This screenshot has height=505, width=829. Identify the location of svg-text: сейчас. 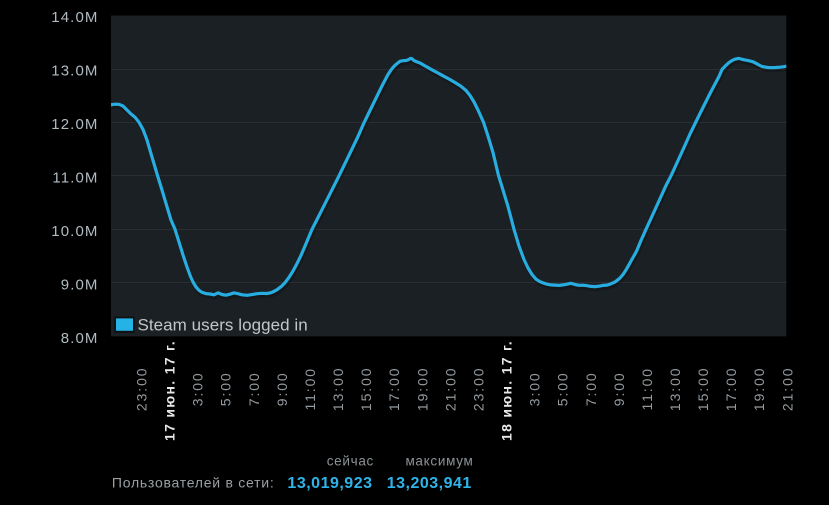
(350, 460).